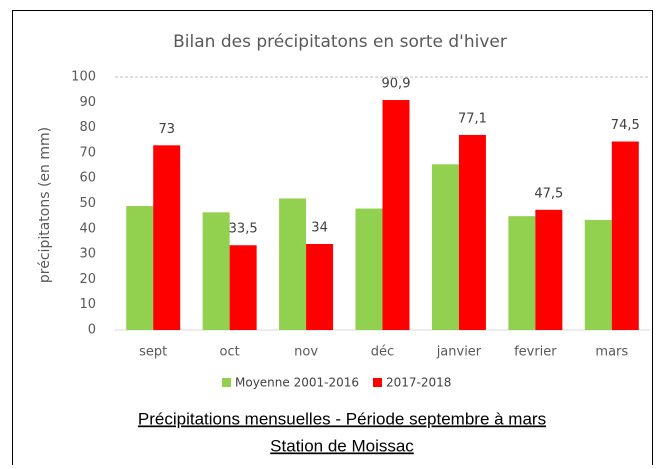 This screenshot has width=664, height=469. I want to click on y-tick-label: 30, so click(87, 254).